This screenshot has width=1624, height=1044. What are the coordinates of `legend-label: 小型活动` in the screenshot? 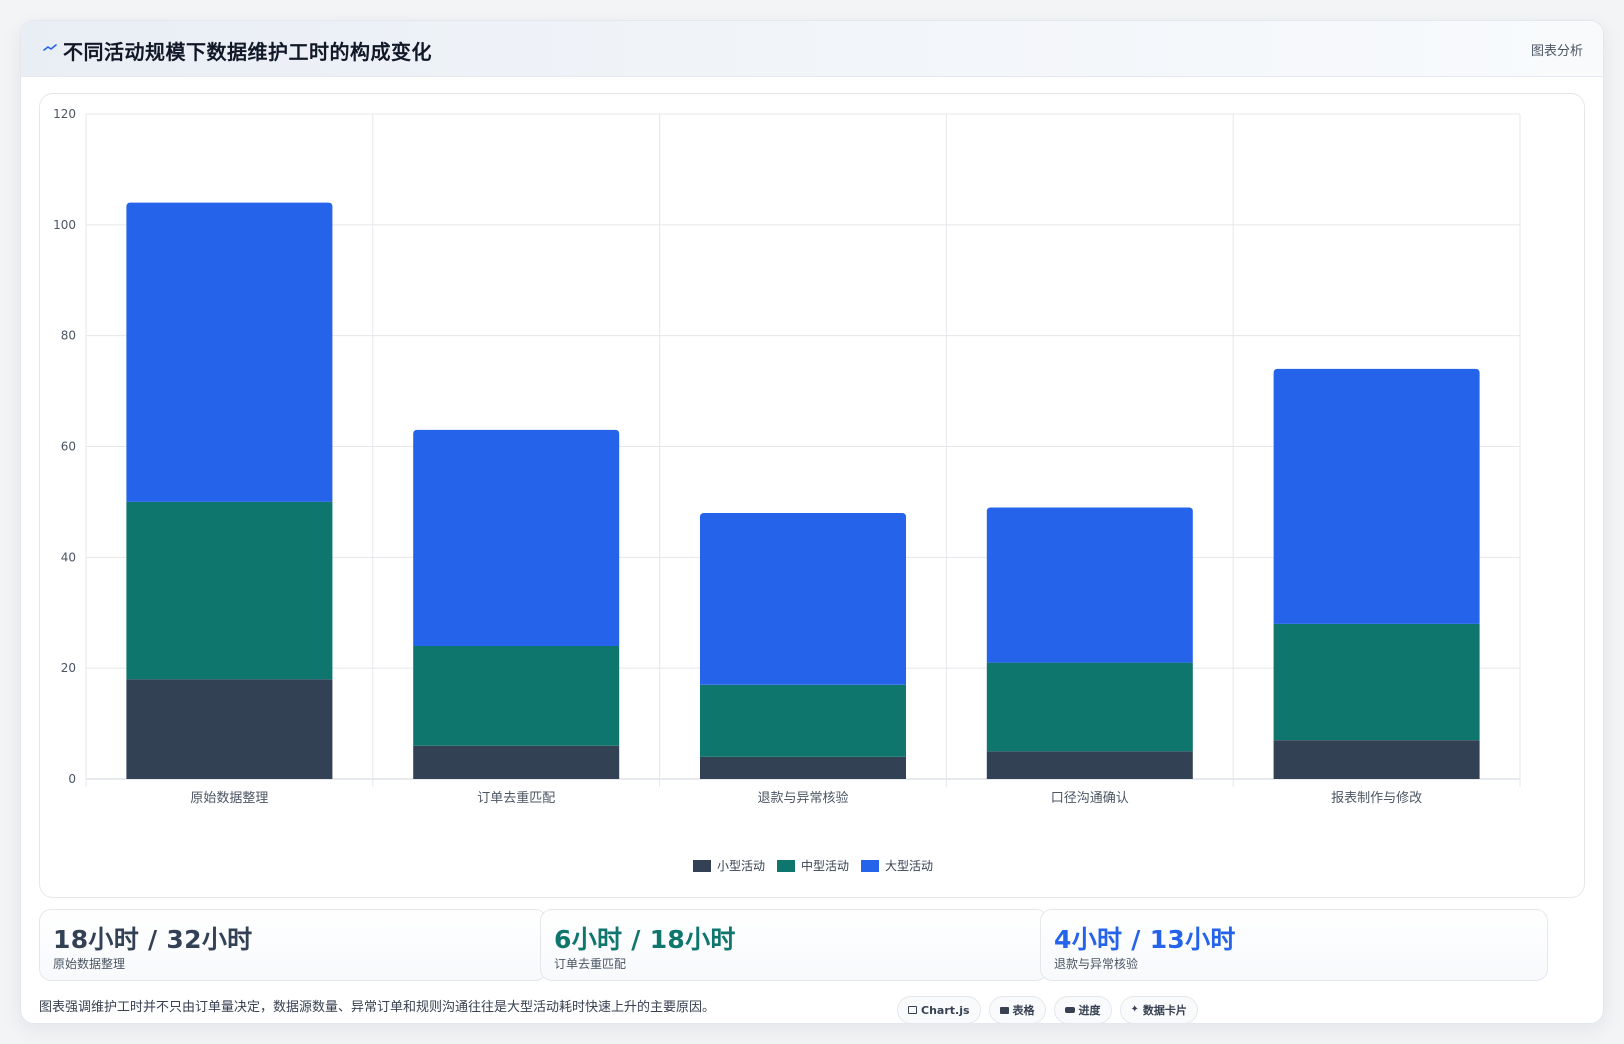 It's located at (740, 866).